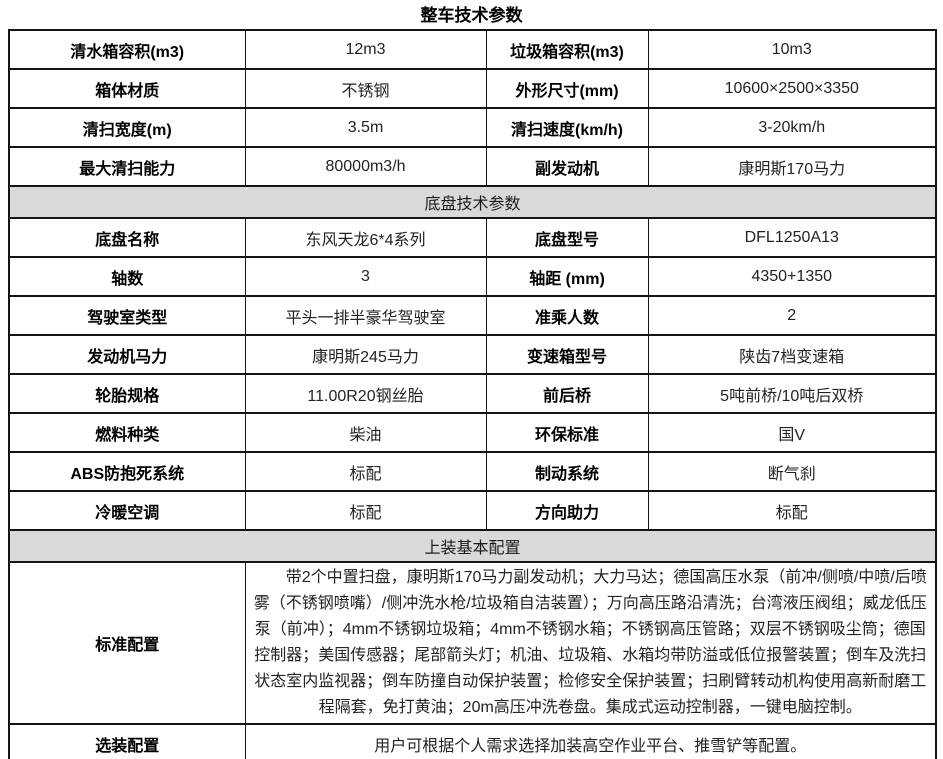 This screenshot has width=943, height=759. Describe the element at coordinates (567, 393) in the screenshot. I see `spec-label-cell: 前后桥` at that location.